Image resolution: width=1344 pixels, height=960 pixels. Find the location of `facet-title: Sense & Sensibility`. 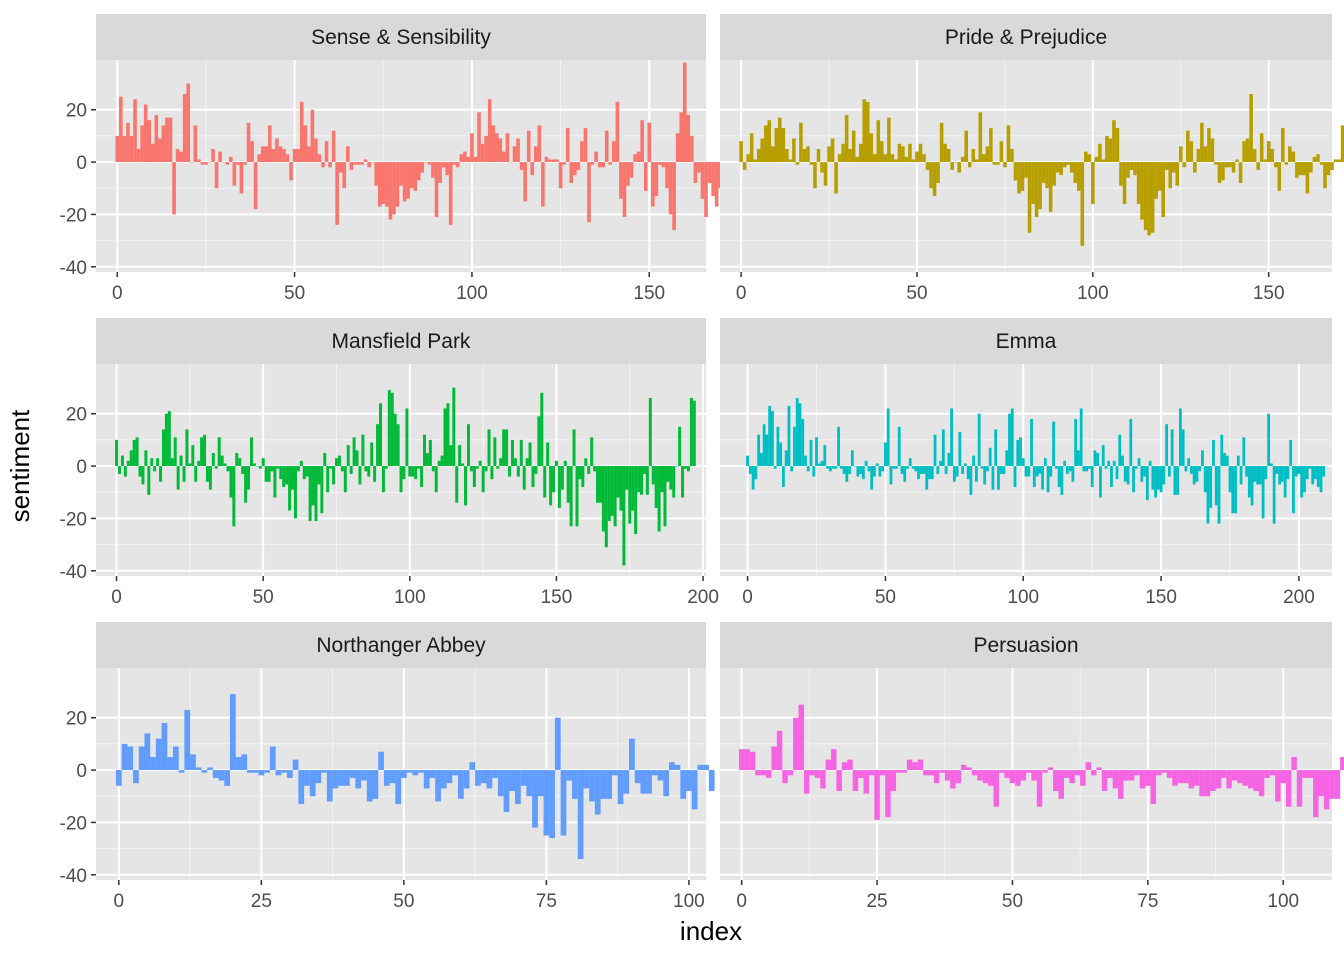

facet-title: Sense & Sensibility is located at coordinates (401, 37).